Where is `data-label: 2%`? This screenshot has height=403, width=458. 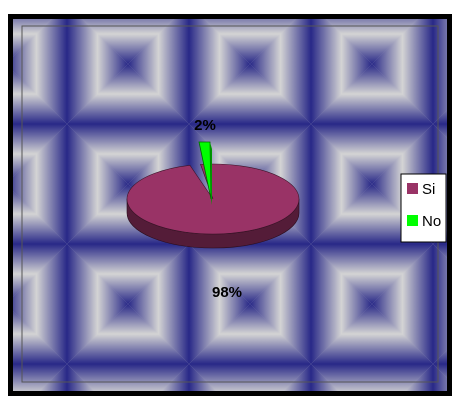
data-label: 2% is located at coordinates (205, 125).